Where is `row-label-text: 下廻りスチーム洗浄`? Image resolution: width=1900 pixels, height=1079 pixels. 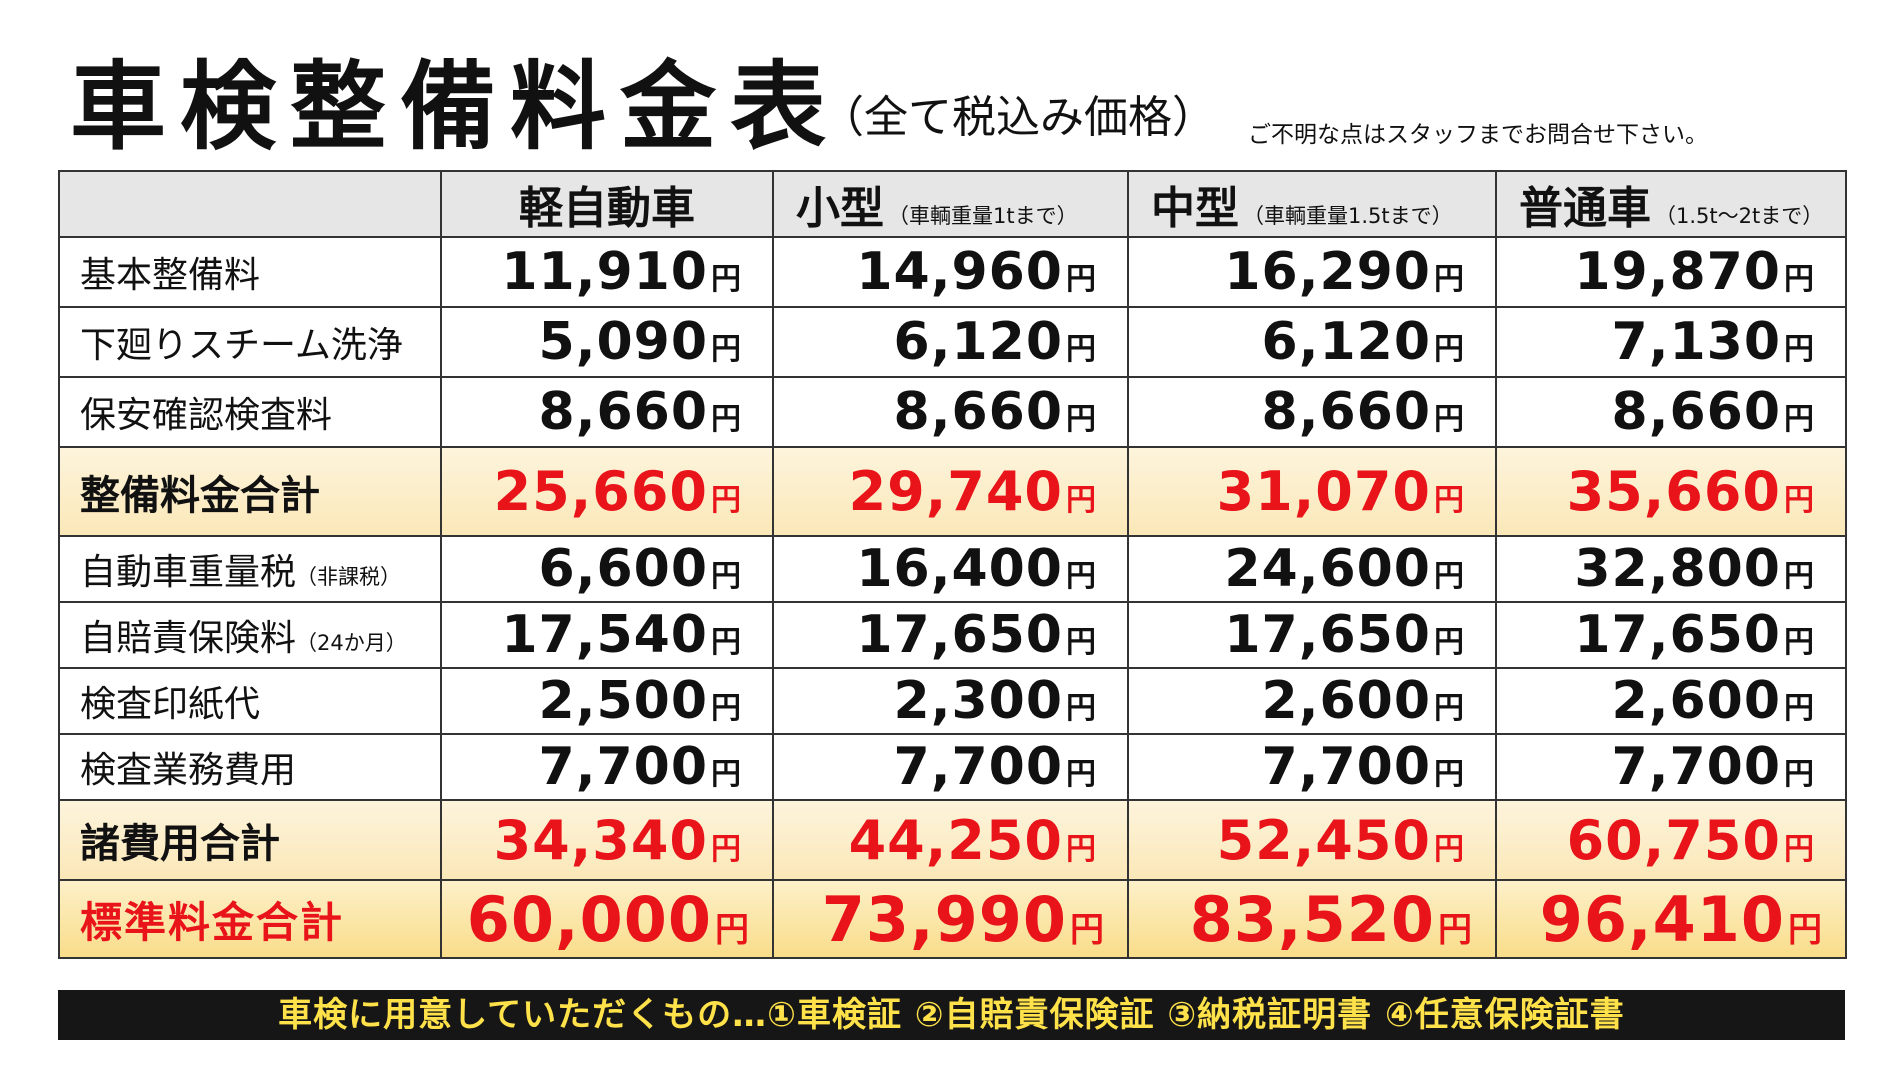 row-label-text: 下廻りスチーム洗浄 is located at coordinates (241, 345).